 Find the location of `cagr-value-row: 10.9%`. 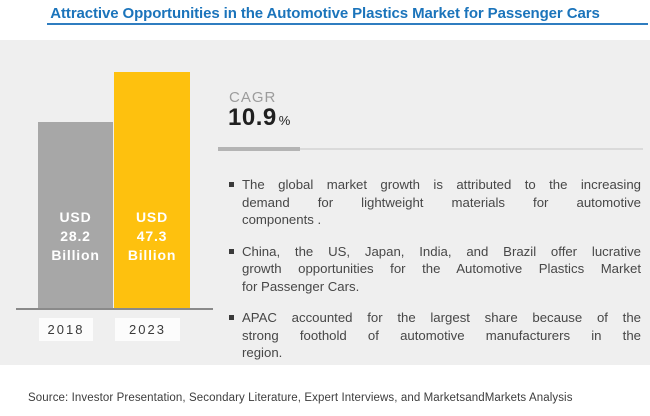

cagr-value-row: 10.9% is located at coordinates (259, 118).